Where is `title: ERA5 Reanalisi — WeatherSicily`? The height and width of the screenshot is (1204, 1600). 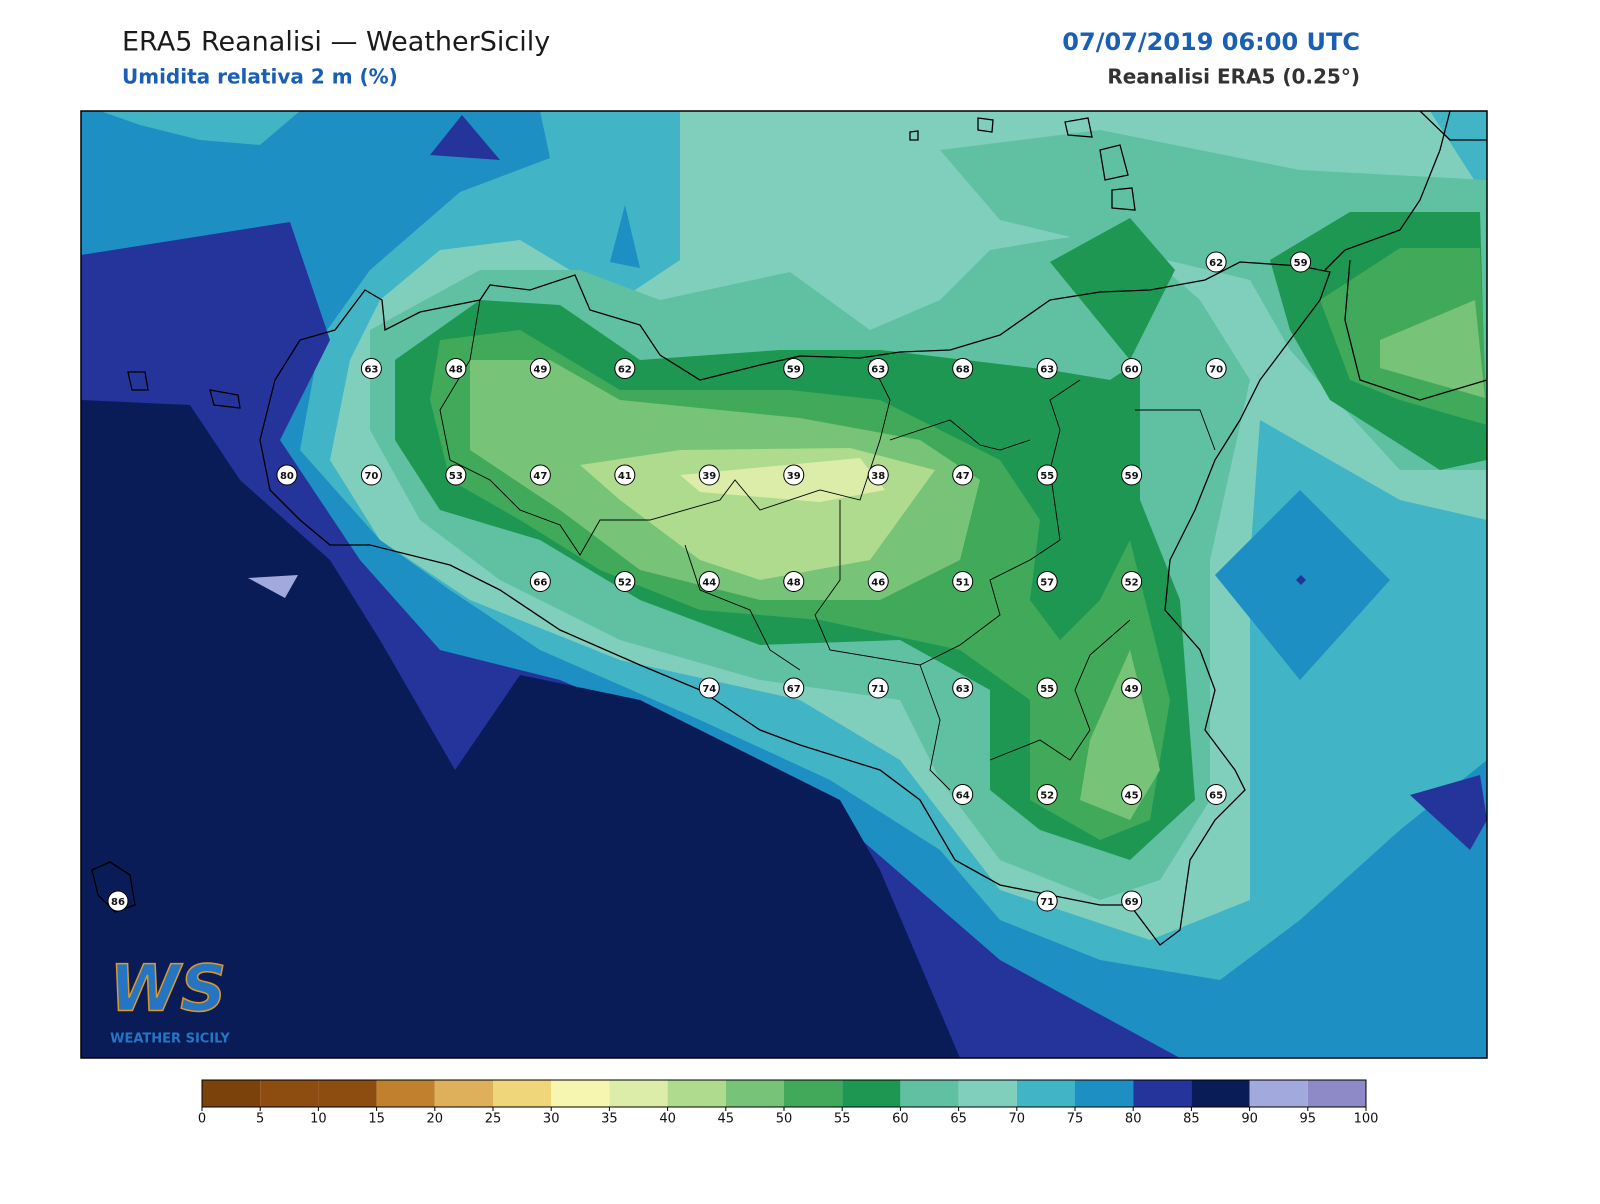 title: ERA5 Reanalisi — WeatherSicily is located at coordinates (336, 42).